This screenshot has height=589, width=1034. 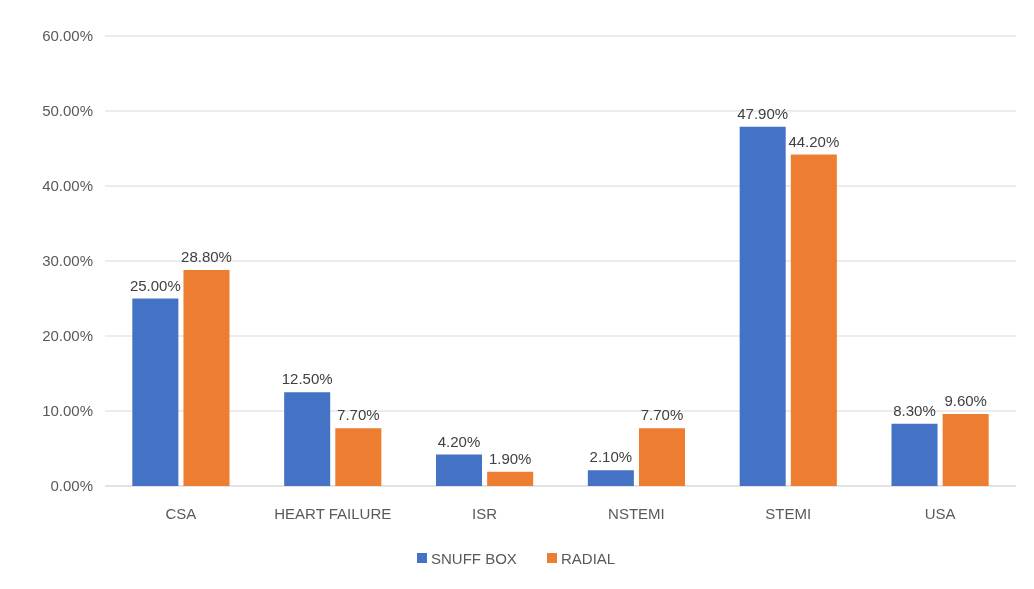 I want to click on y-tick-label: 50.00%, so click(x=67, y=111).